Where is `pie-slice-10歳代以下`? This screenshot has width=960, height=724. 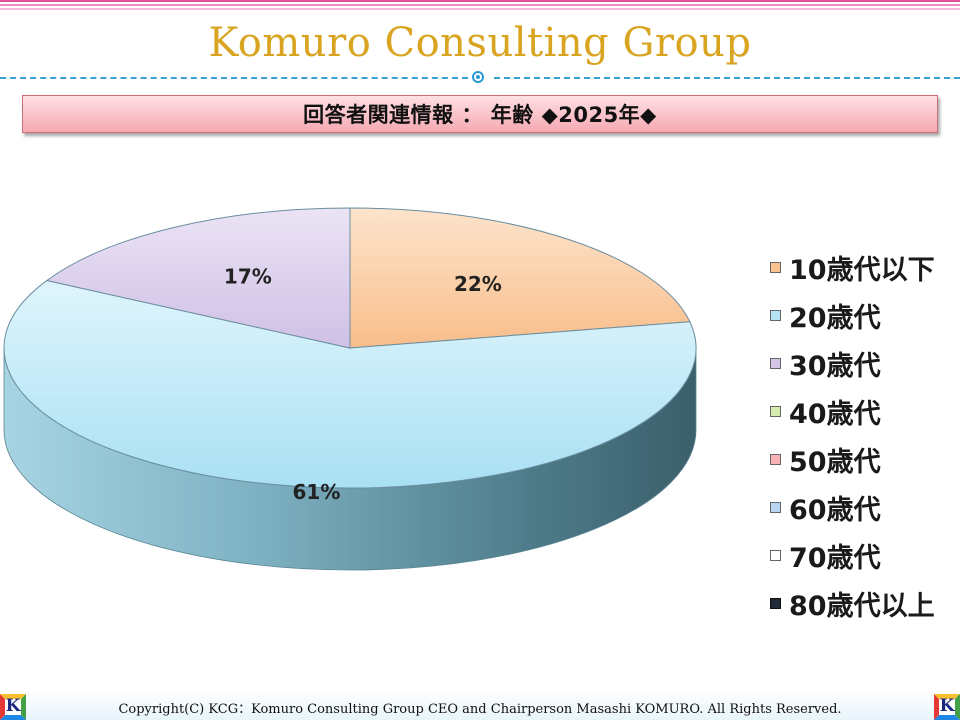
pie-slice-10歳代以下 is located at coordinates (520, 278).